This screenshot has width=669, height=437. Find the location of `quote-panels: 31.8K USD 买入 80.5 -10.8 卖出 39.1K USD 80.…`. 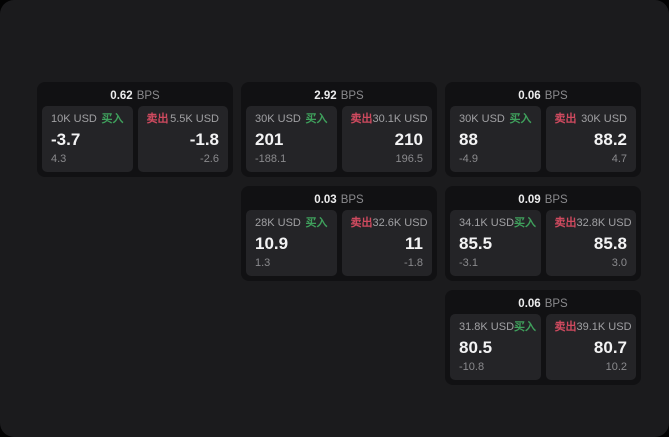

quote-panels: 31.8K USD 买入 80.5 -10.8 卖出 39.1K USD 80.… is located at coordinates (543, 347).